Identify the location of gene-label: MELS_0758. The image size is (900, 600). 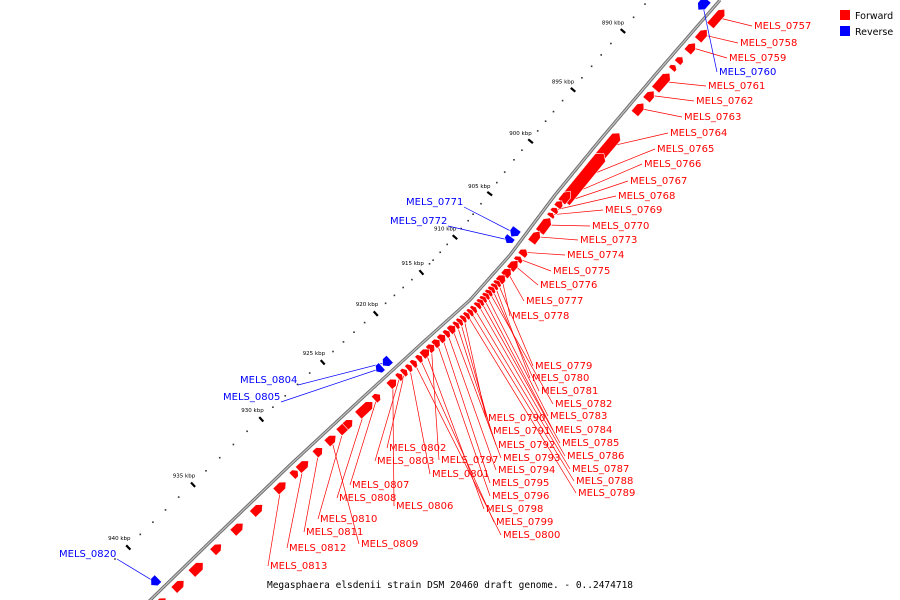
(768, 43).